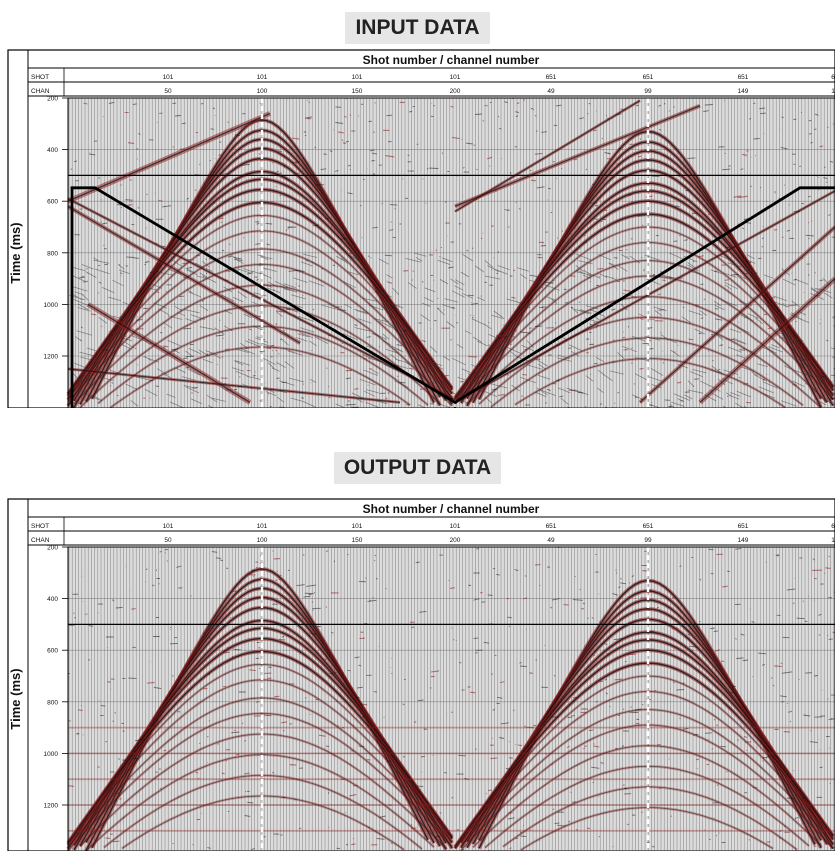  I want to click on output-panel-title: OUTPUT DATA, so click(417, 468).